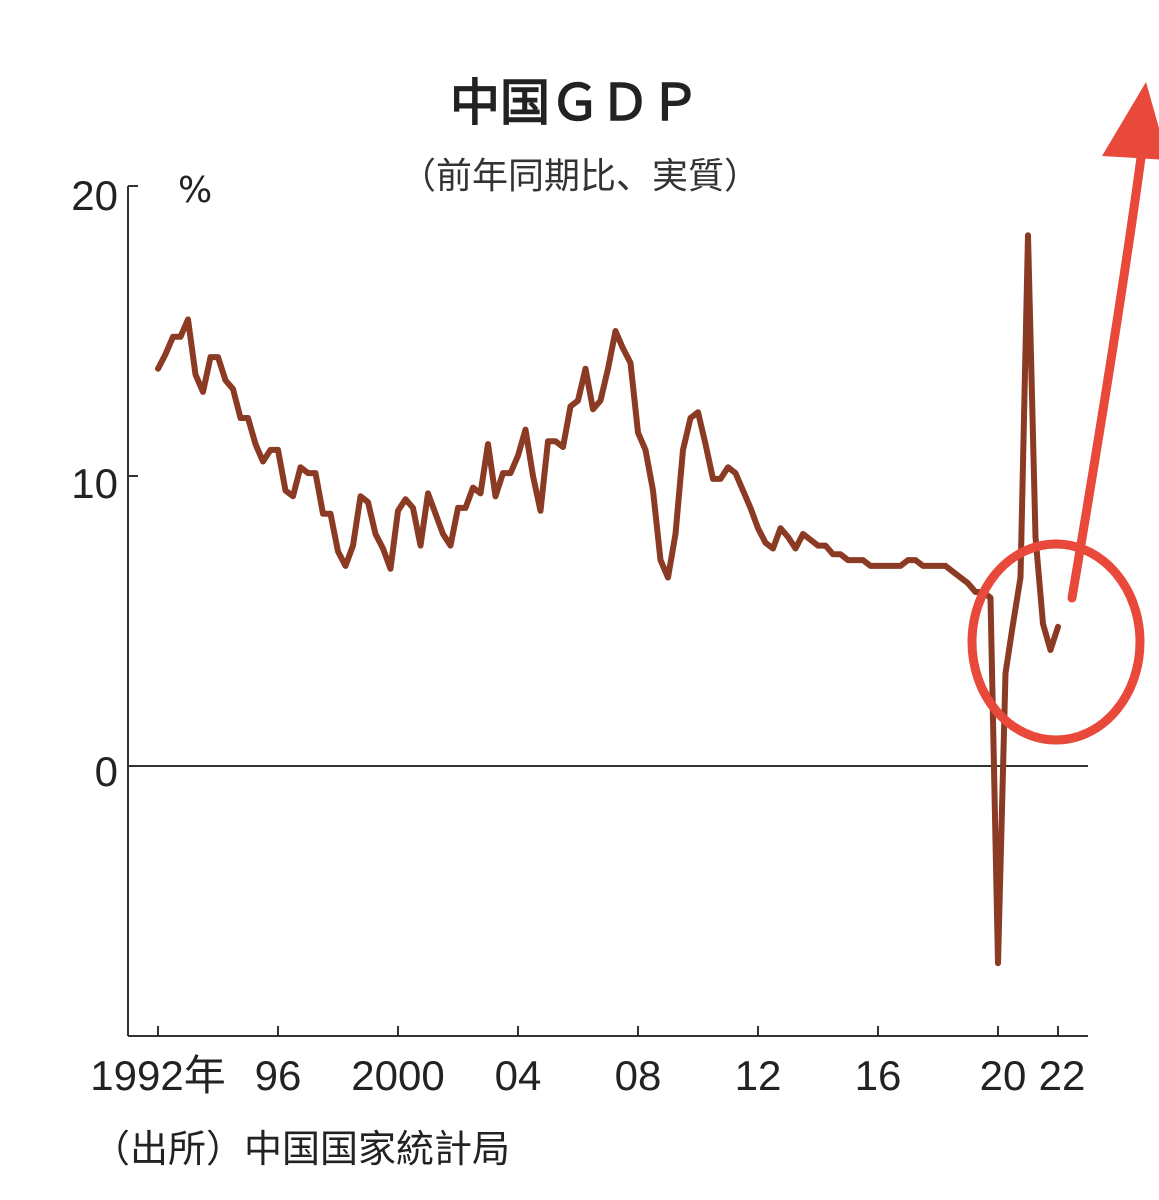 This screenshot has height=1200, width=1159. I want to click on upward-arrow-head, so click(1130, 121).